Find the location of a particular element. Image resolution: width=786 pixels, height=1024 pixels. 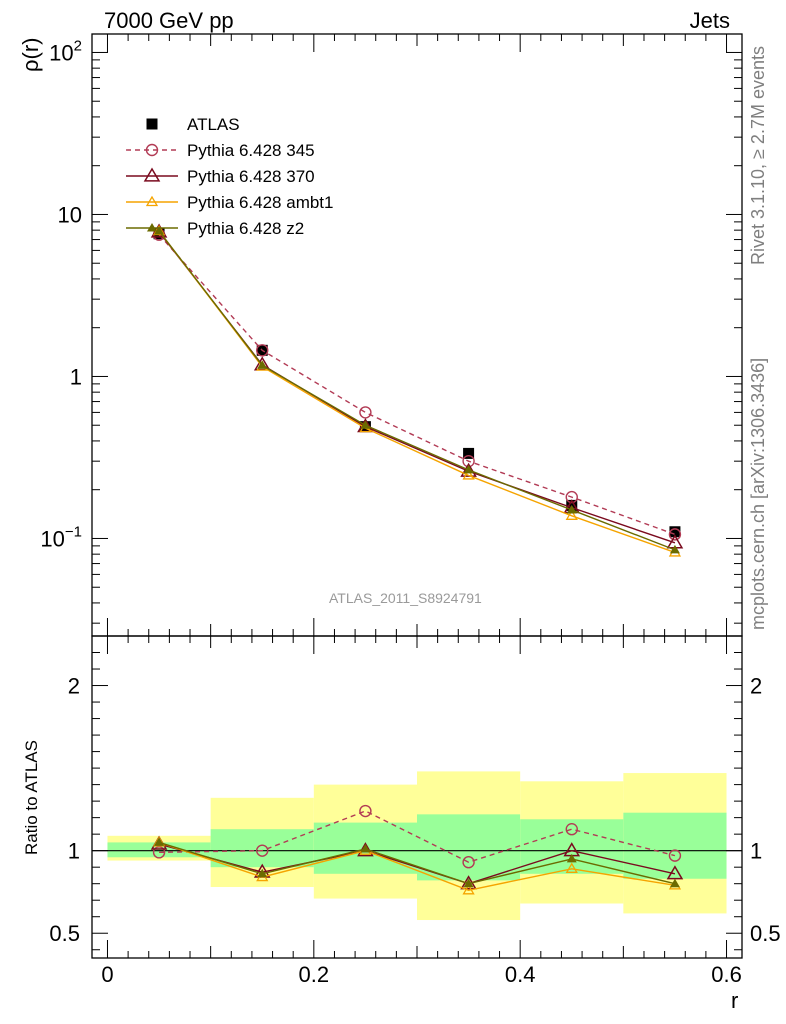

legend-entry-p370: Pythia 6.428 370 is located at coordinates (220, 176).